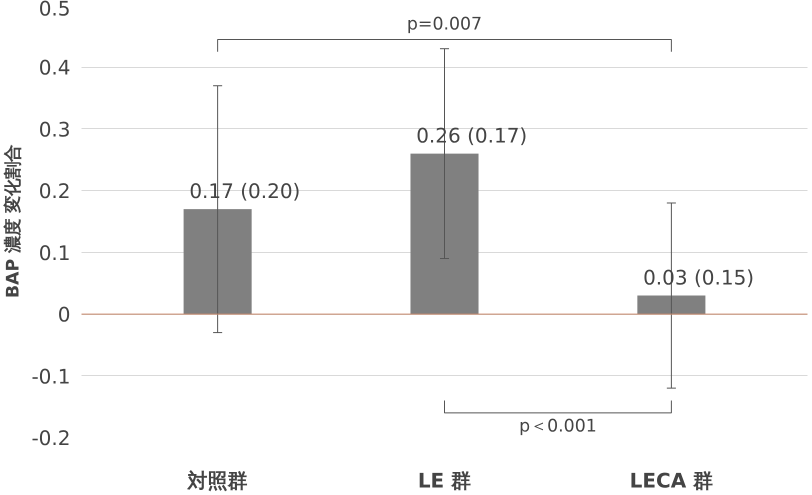 This screenshot has width=812, height=495. Describe the element at coordinates (54, 10) in the screenshot. I see `y-tick-label: 0.5` at that location.